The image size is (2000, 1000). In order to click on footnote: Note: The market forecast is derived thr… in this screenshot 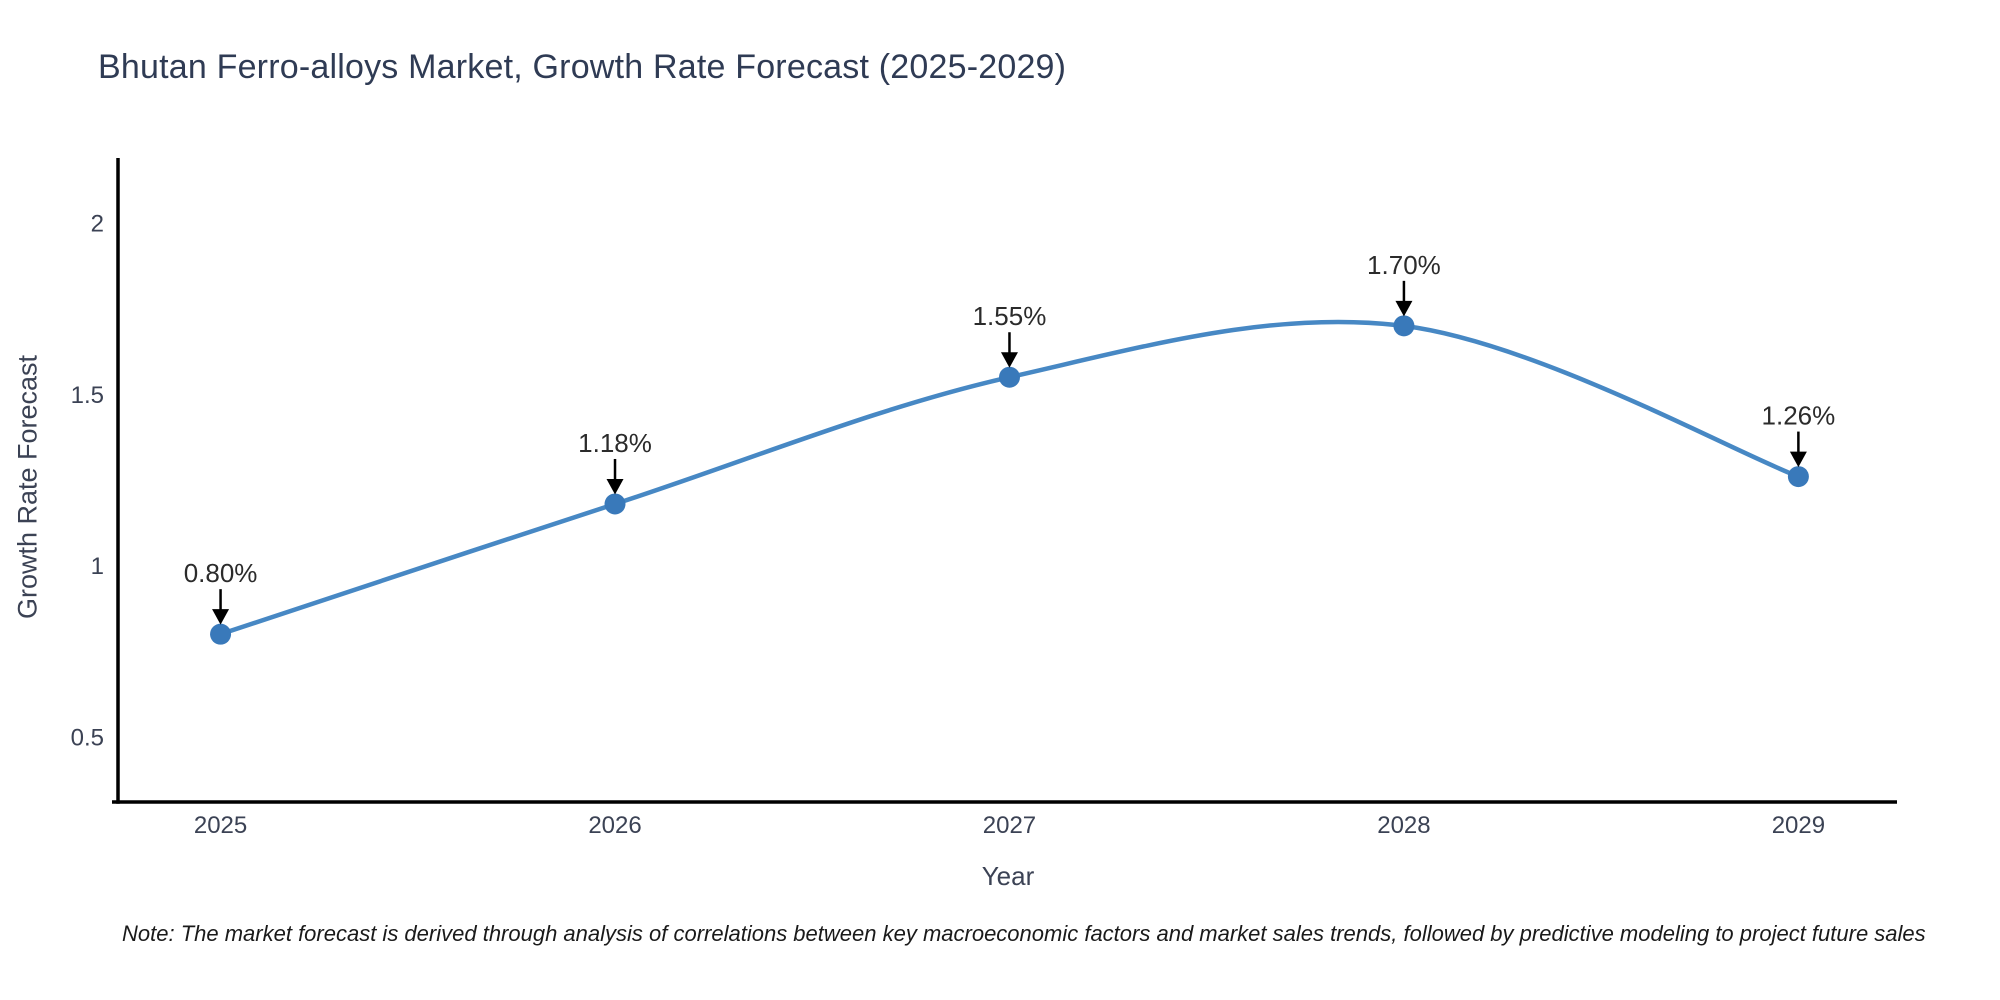, I will do `click(1024, 933)`.